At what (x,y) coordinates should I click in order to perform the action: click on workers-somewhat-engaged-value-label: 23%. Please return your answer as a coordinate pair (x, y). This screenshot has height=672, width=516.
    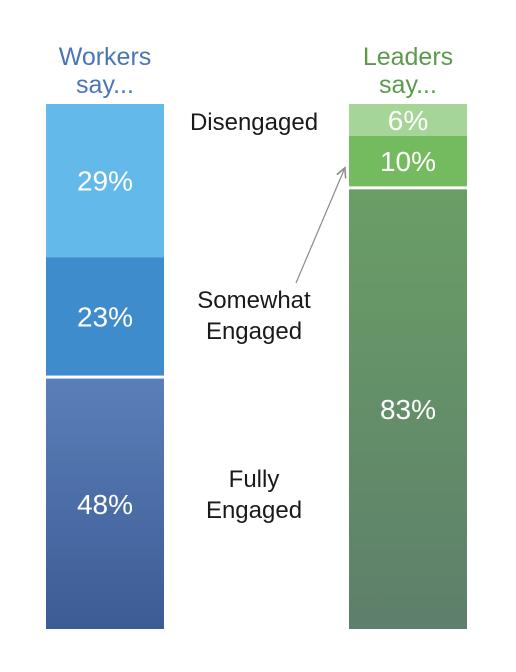
    Looking at the image, I should click on (105, 316).